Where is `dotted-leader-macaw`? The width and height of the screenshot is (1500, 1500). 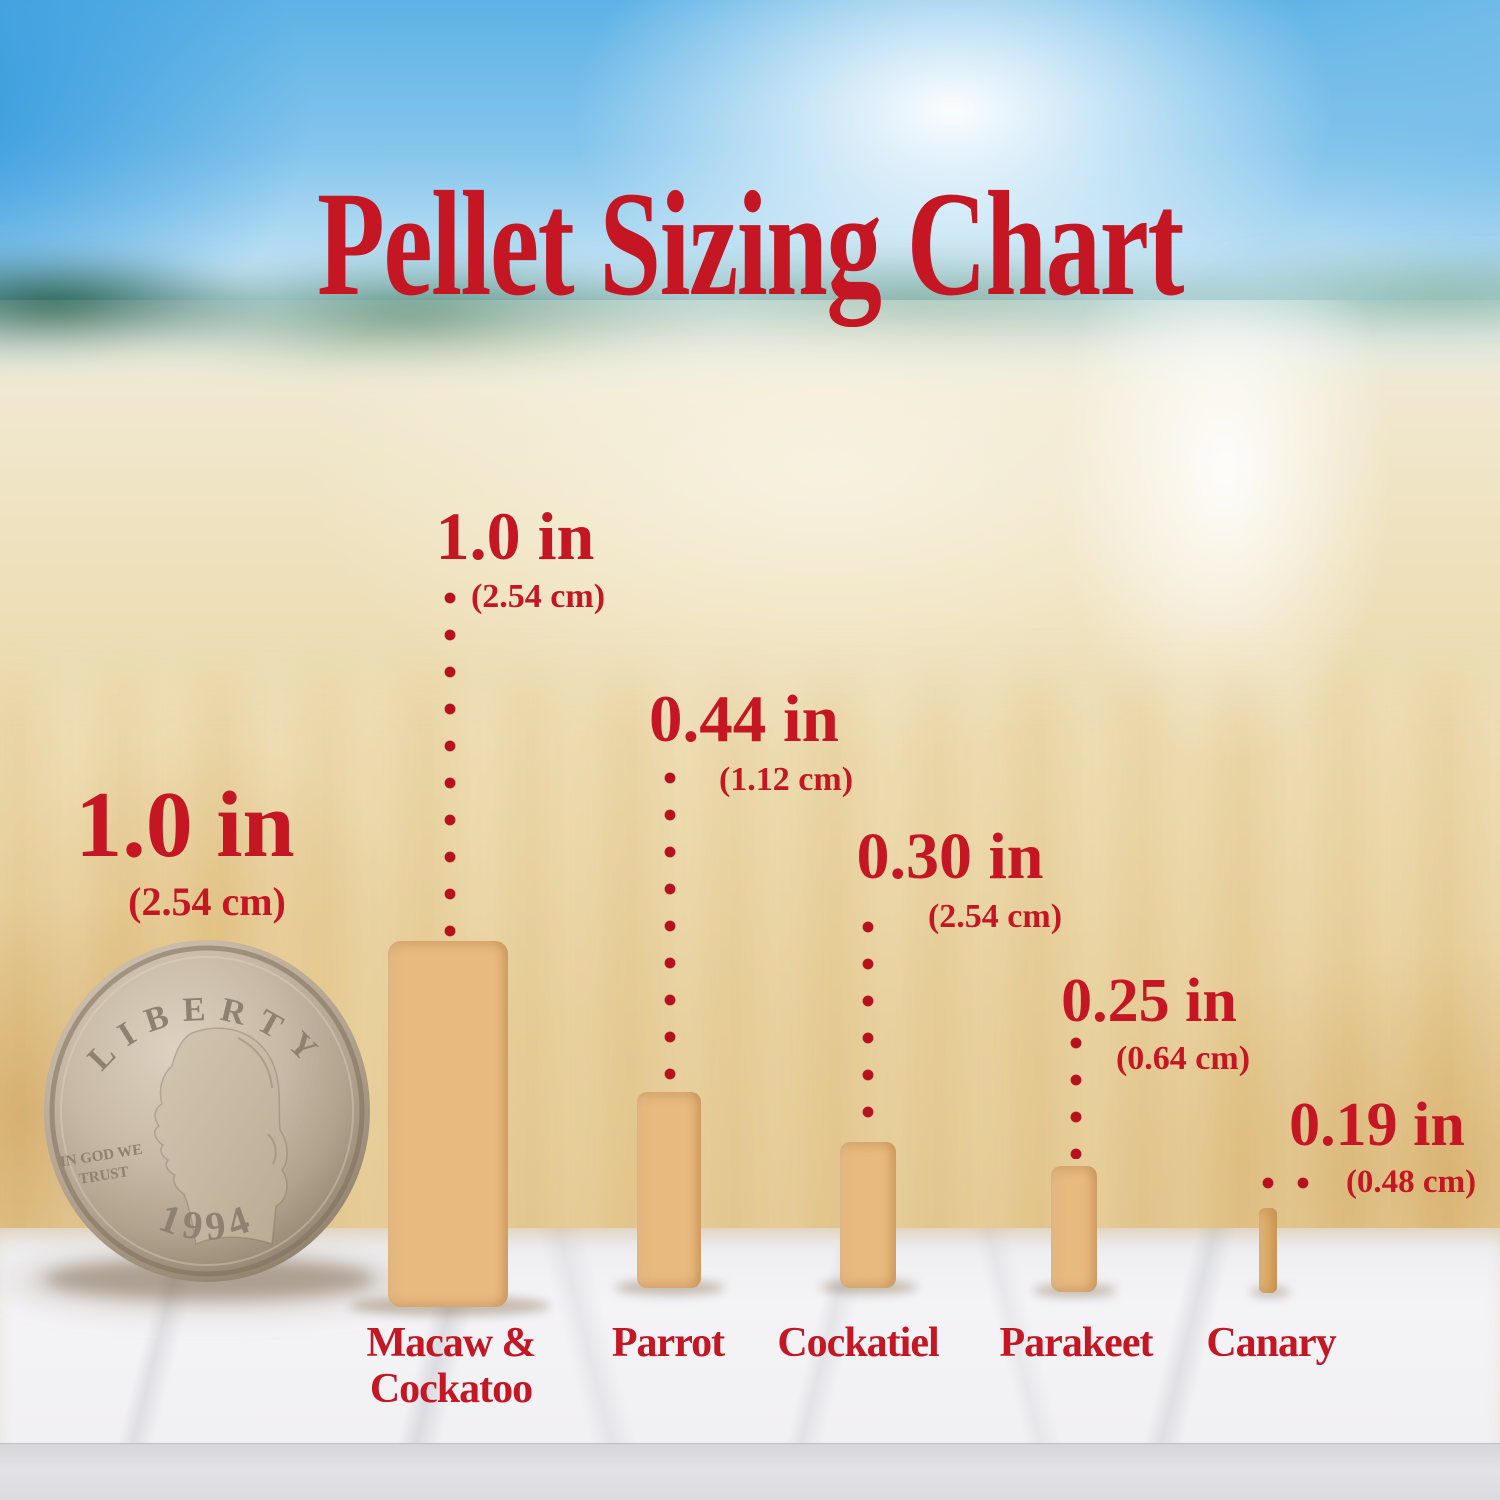
dotted-leader-macaw is located at coordinates (450, 767).